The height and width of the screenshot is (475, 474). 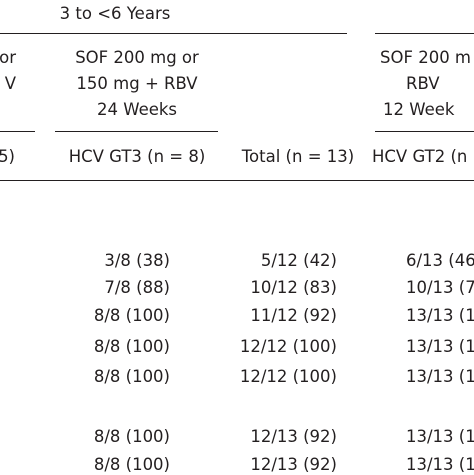 I want to click on table-cell: 11/12 (92), so click(x=293, y=315).